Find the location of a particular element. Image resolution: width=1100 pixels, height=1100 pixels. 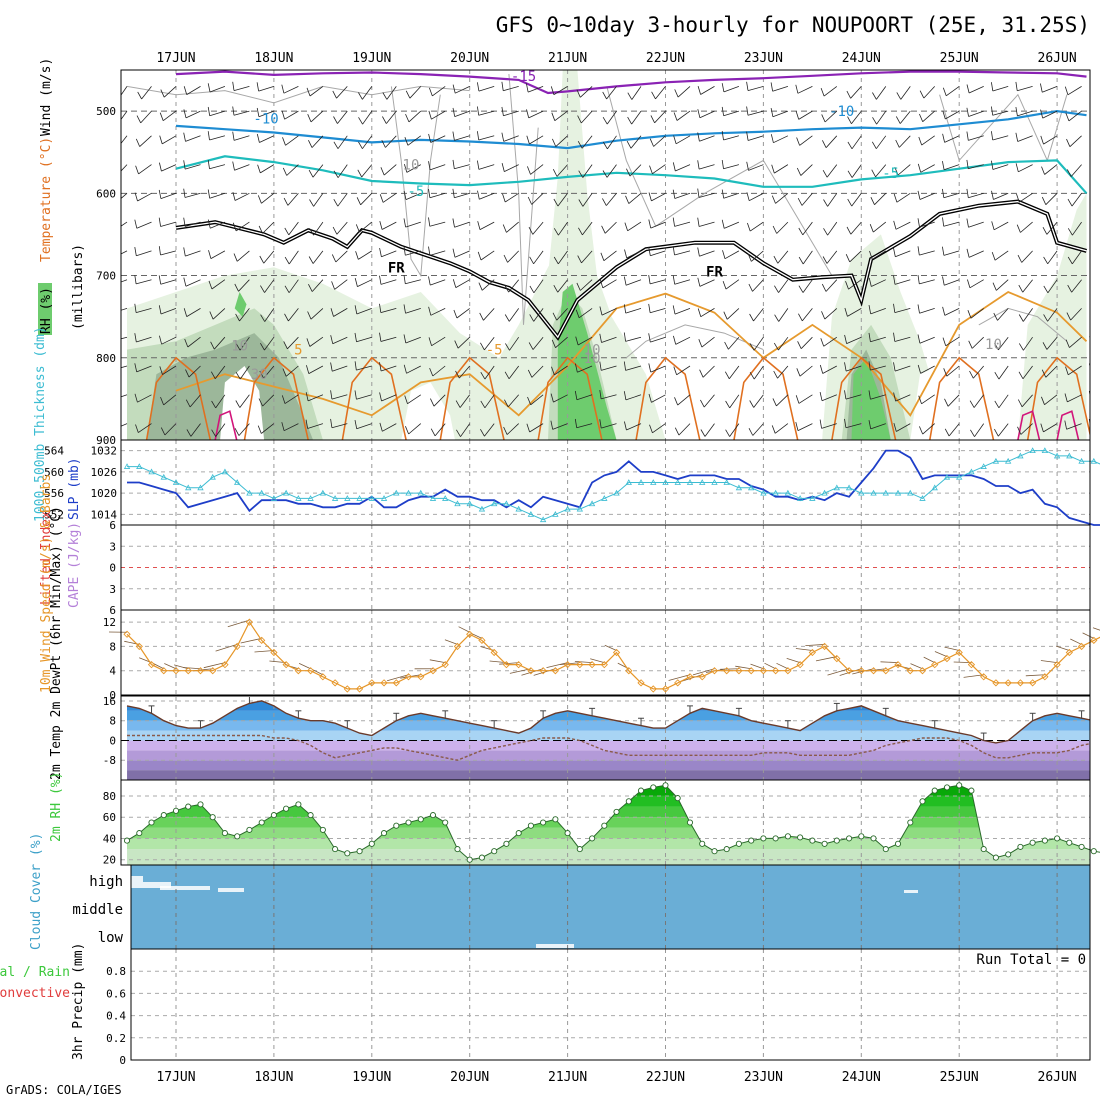

wind-label: Wind (m/s) is located at coordinates (46, 97).